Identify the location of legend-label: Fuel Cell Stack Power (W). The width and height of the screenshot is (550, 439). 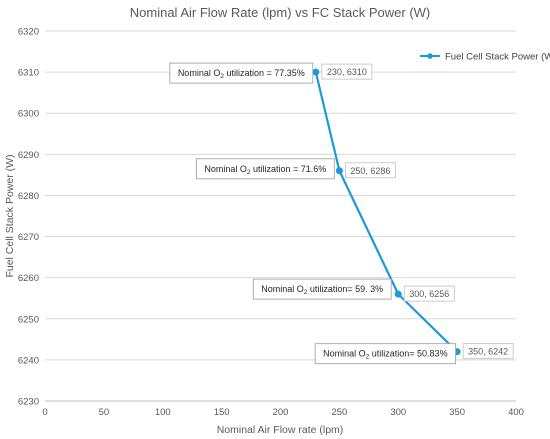
(497, 57).